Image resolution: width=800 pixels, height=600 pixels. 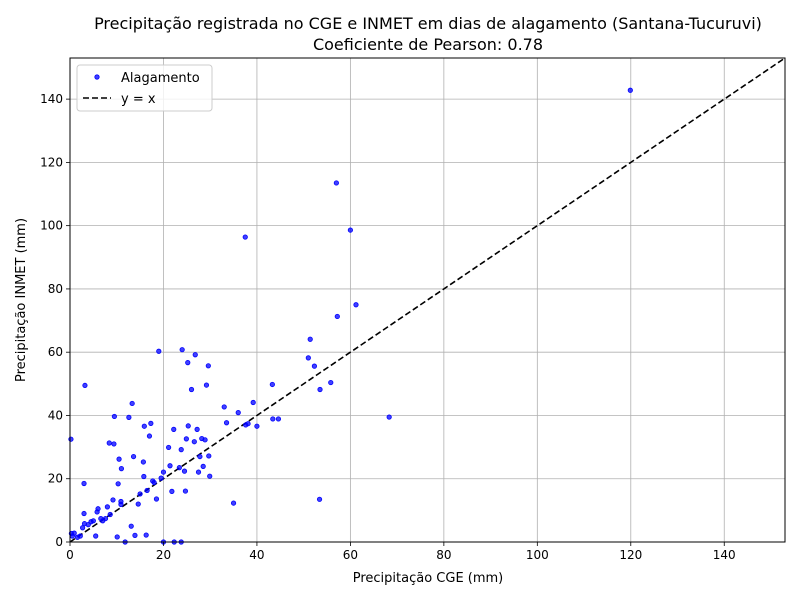 What do you see at coordinates (97, 77) in the screenshot?
I see `legend-marker-alagamento` at bounding box center [97, 77].